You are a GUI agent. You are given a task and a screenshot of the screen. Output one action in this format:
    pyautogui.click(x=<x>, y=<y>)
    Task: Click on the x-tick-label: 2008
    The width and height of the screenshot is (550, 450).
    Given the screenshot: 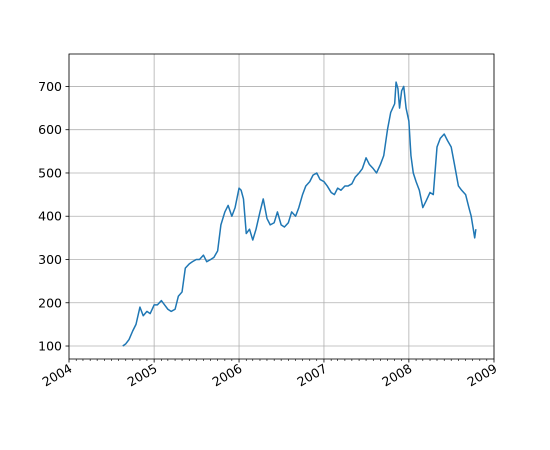 What is the action you would take?
    pyautogui.click(x=396, y=375)
    